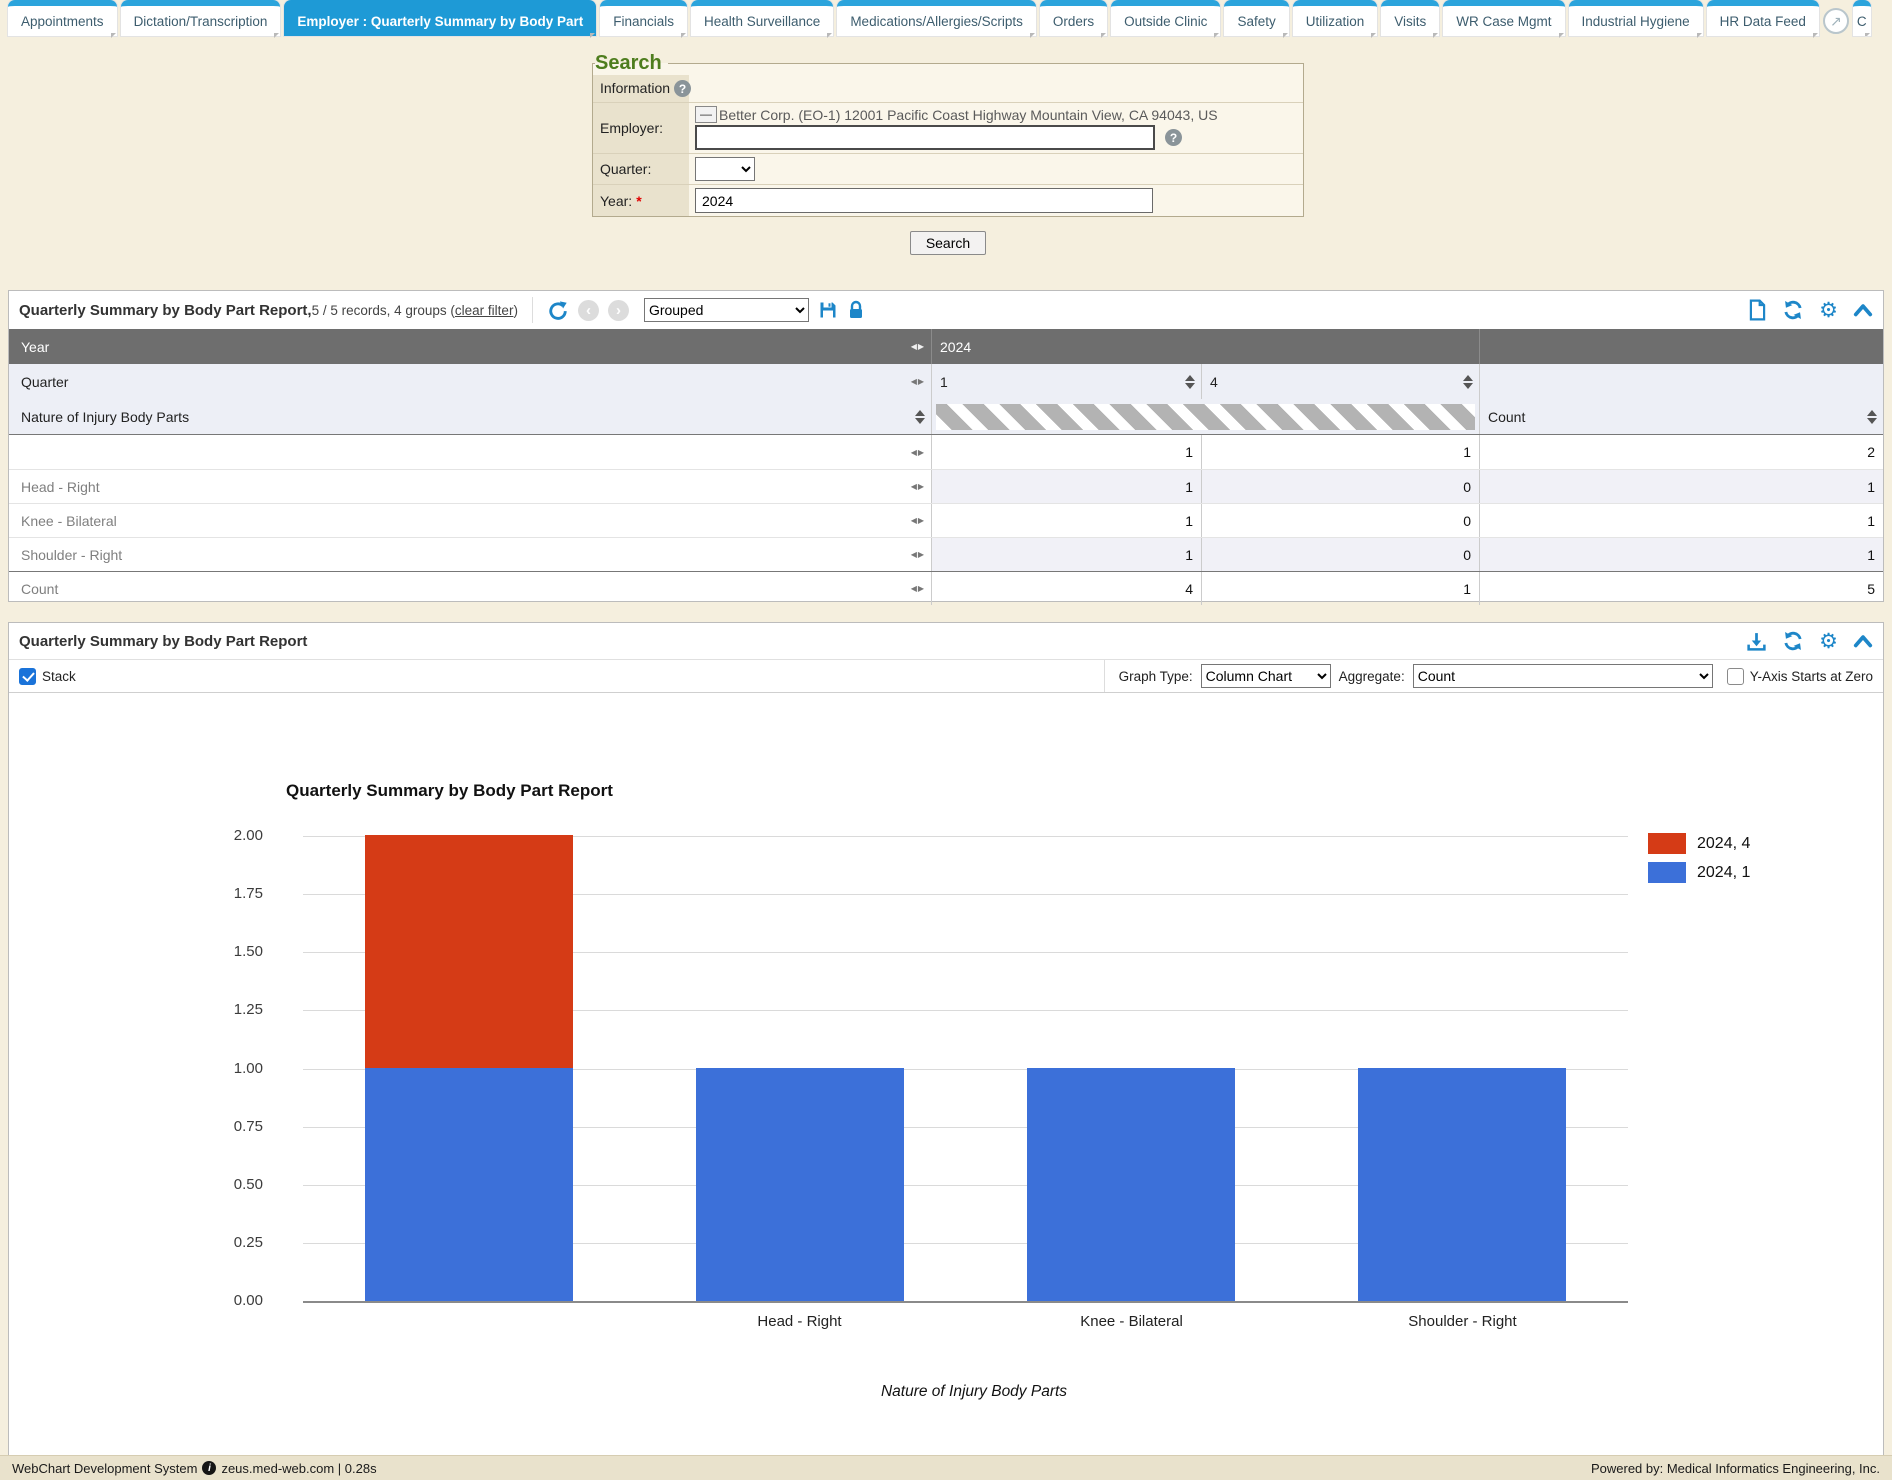 The height and width of the screenshot is (1480, 1892). I want to click on next-page-icon: ›, so click(618, 310).